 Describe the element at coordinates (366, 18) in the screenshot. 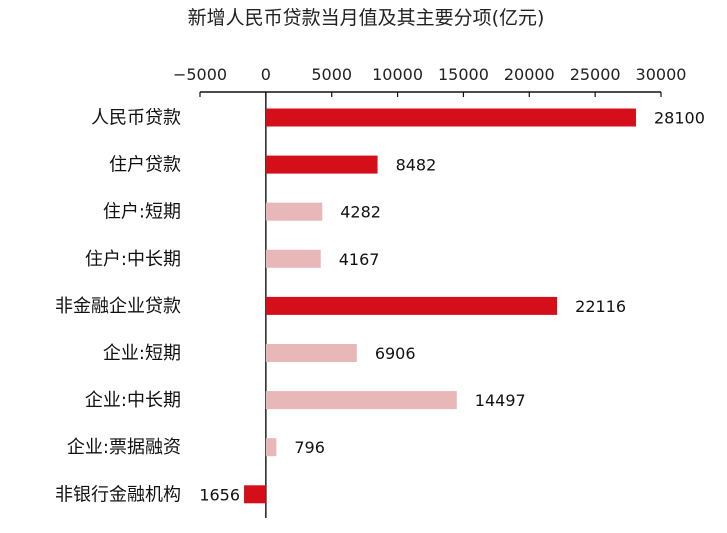

I see `chart-title: 新增人民币贷款当月值及其主要分项(亿元)` at that location.